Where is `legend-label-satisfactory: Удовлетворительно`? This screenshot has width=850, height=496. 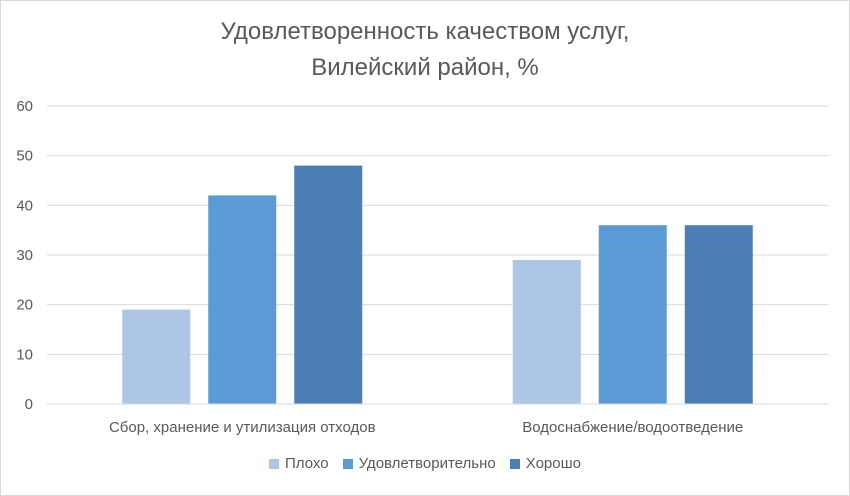 legend-label-satisfactory: Удовлетворительно is located at coordinates (427, 463).